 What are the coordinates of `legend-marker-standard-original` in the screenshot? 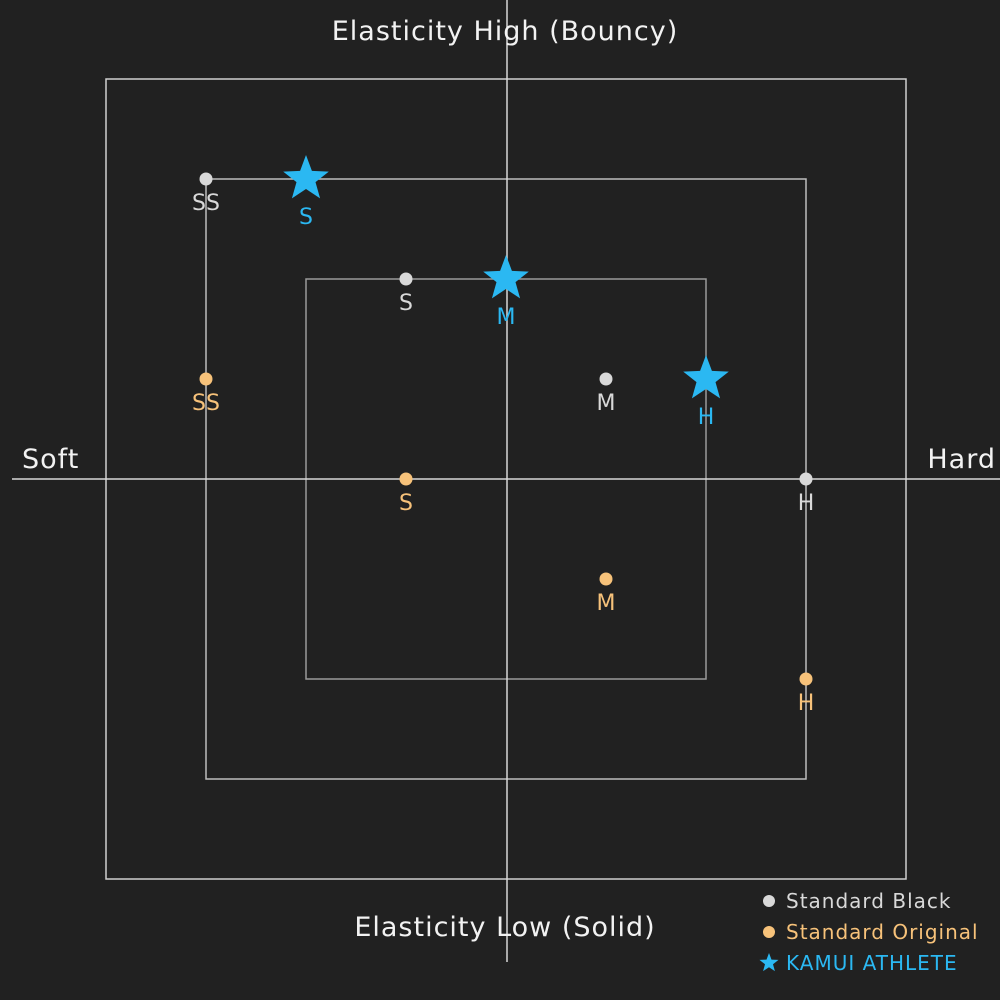 It's located at (769, 932).